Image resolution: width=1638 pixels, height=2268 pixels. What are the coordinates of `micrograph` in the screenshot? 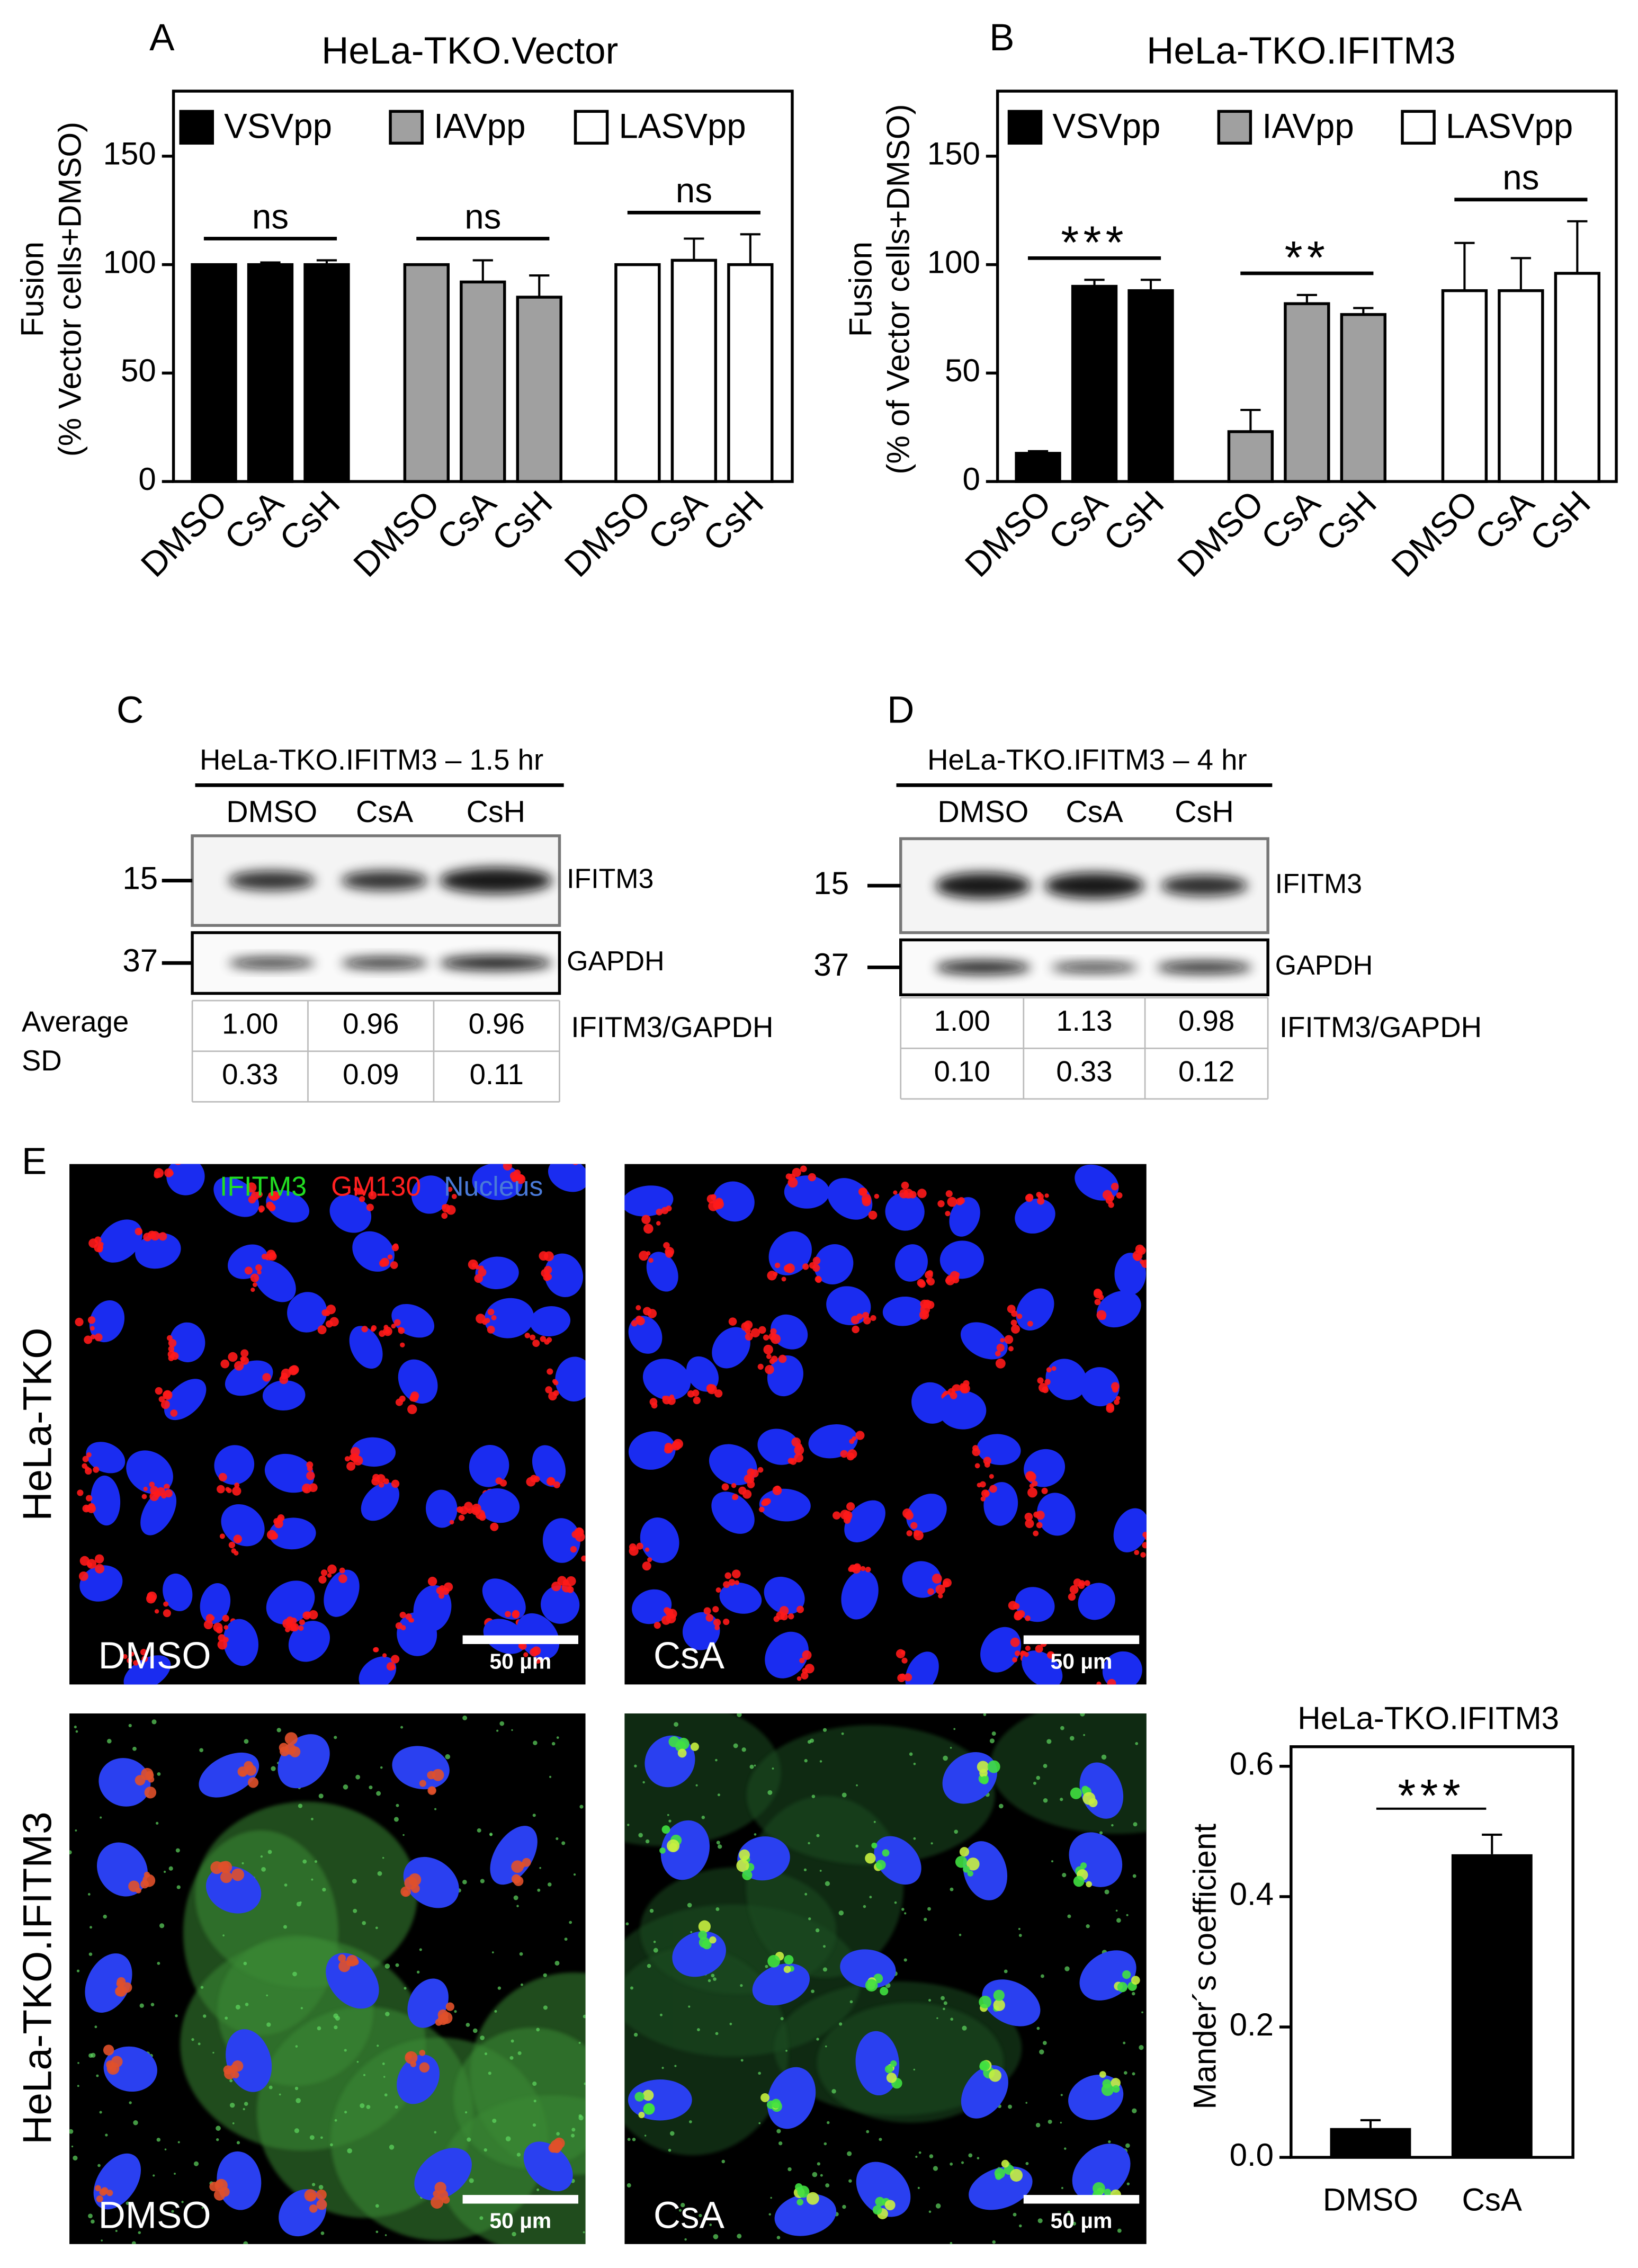 It's located at (327, 1419).